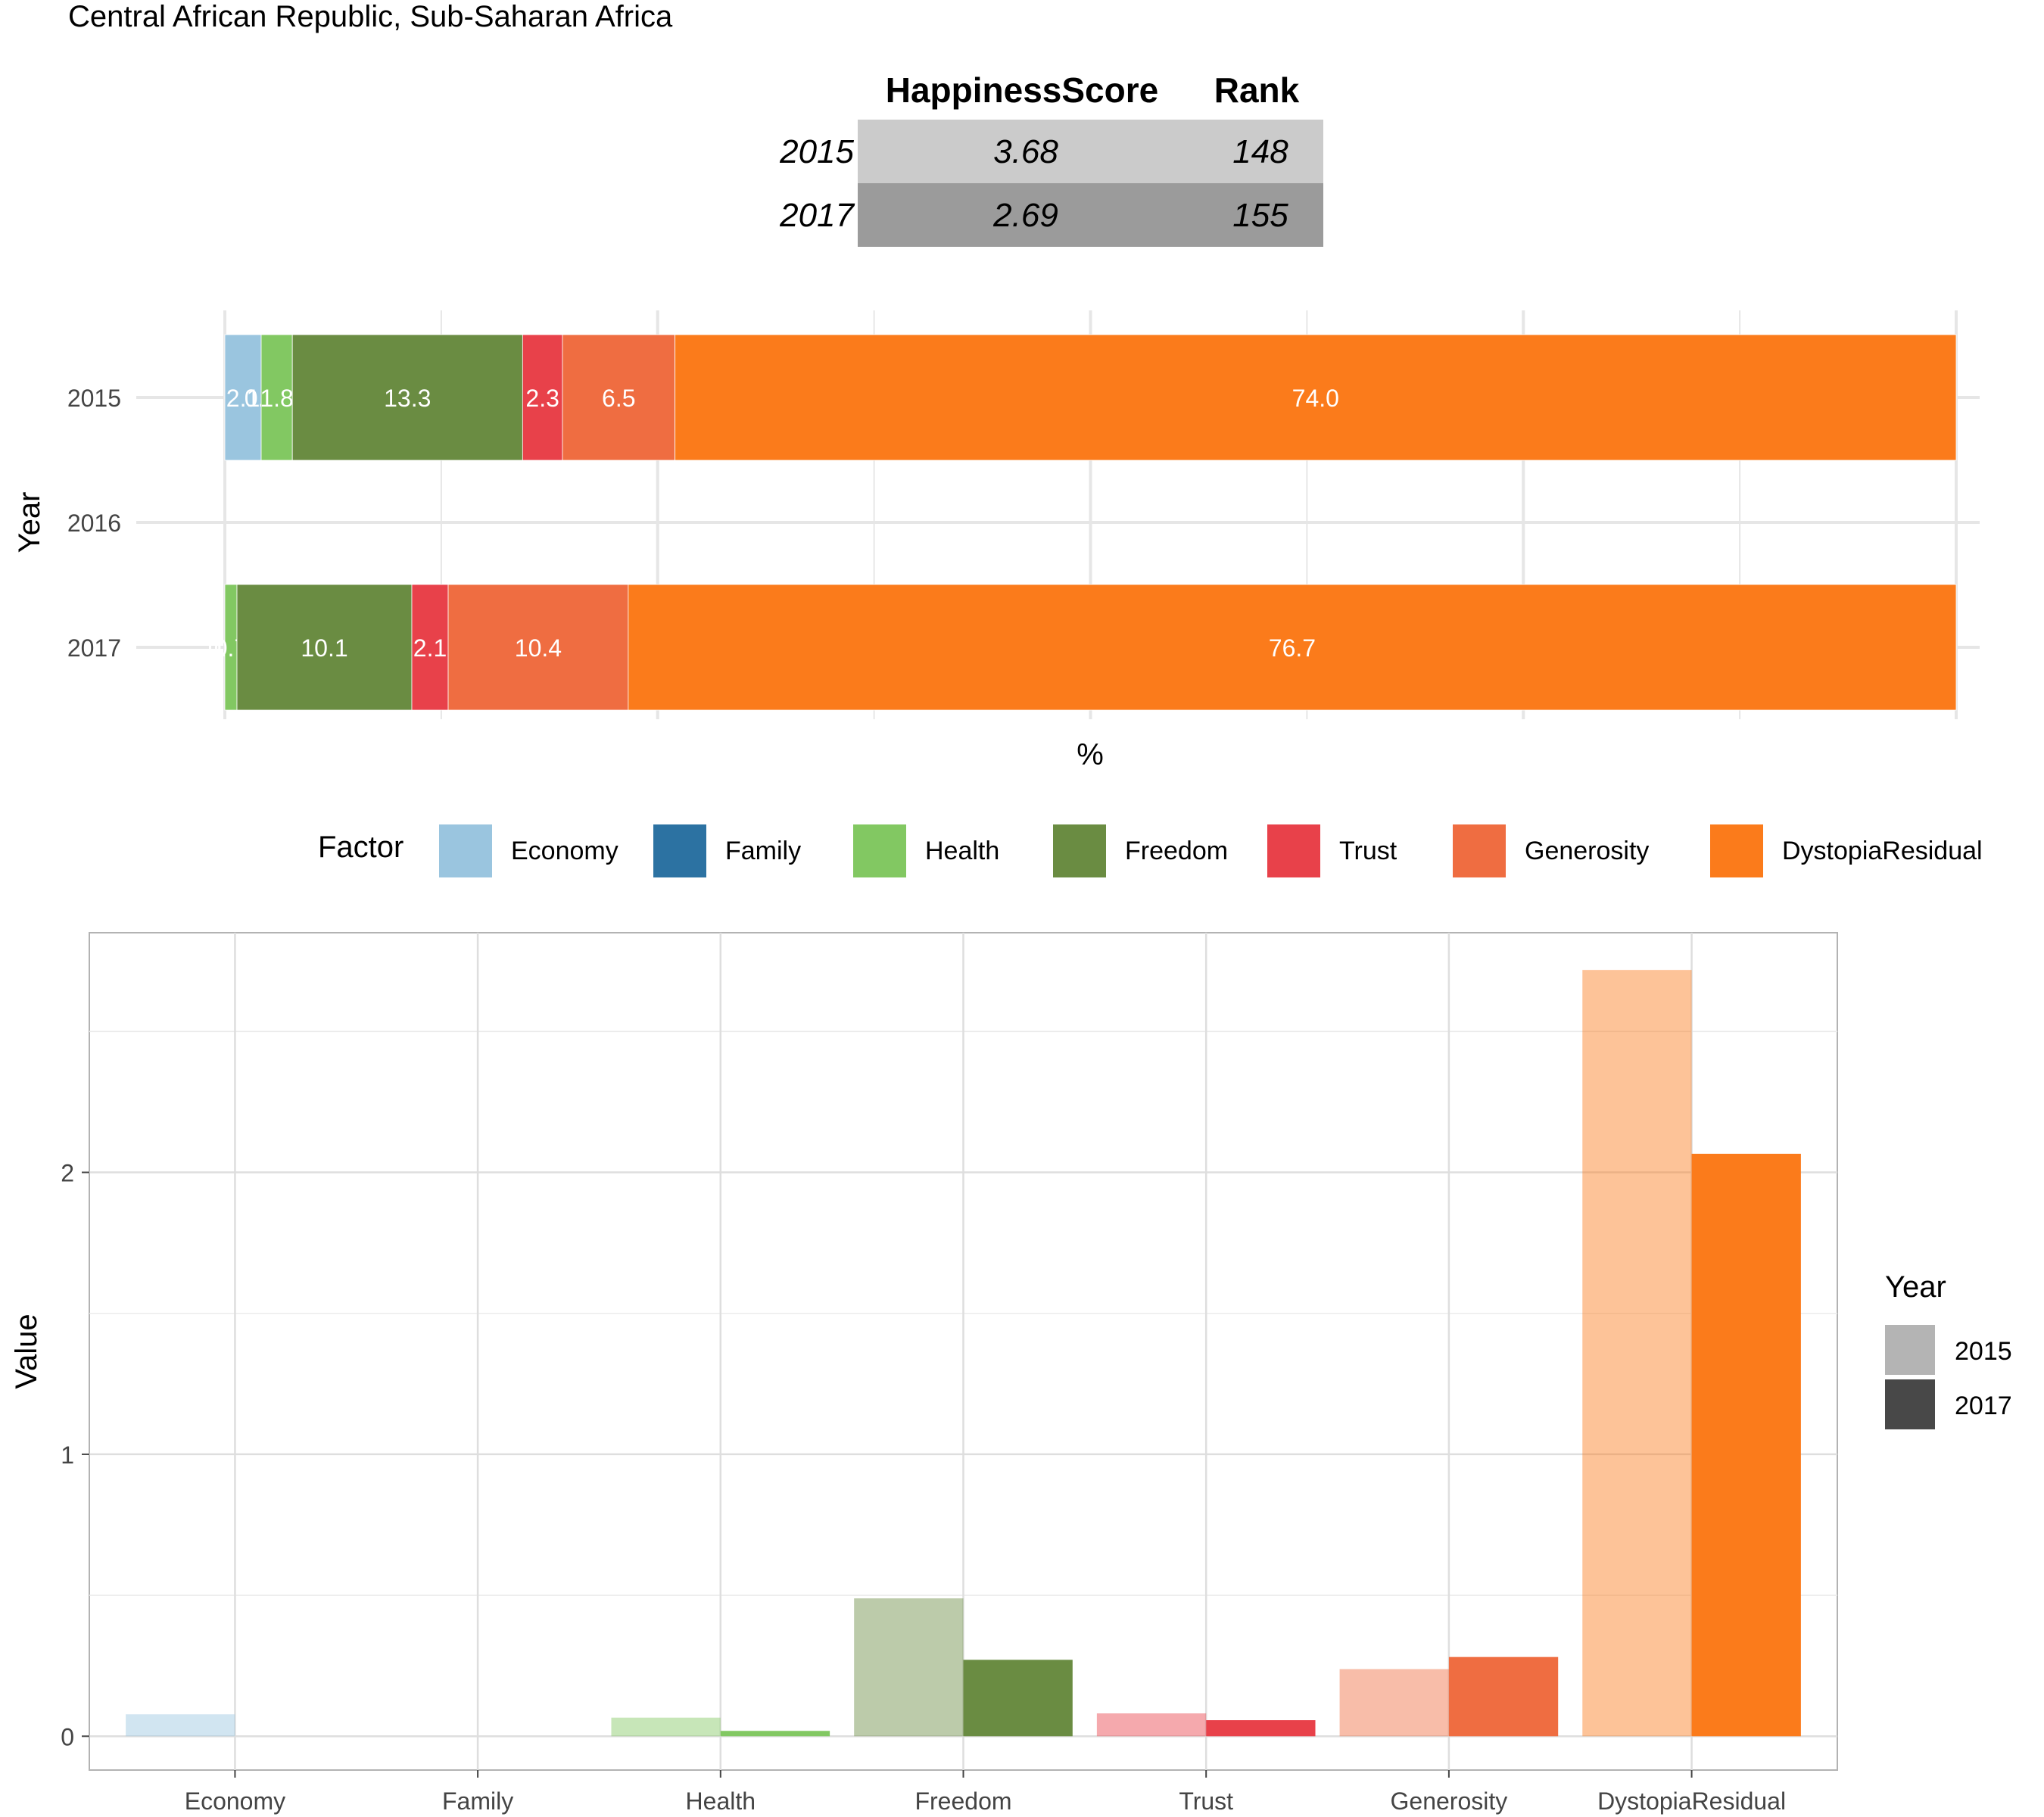 This screenshot has height=1817, width=2044. Describe the element at coordinates (1257, 90) in the screenshot. I see `table-header-rank: Rank` at that location.